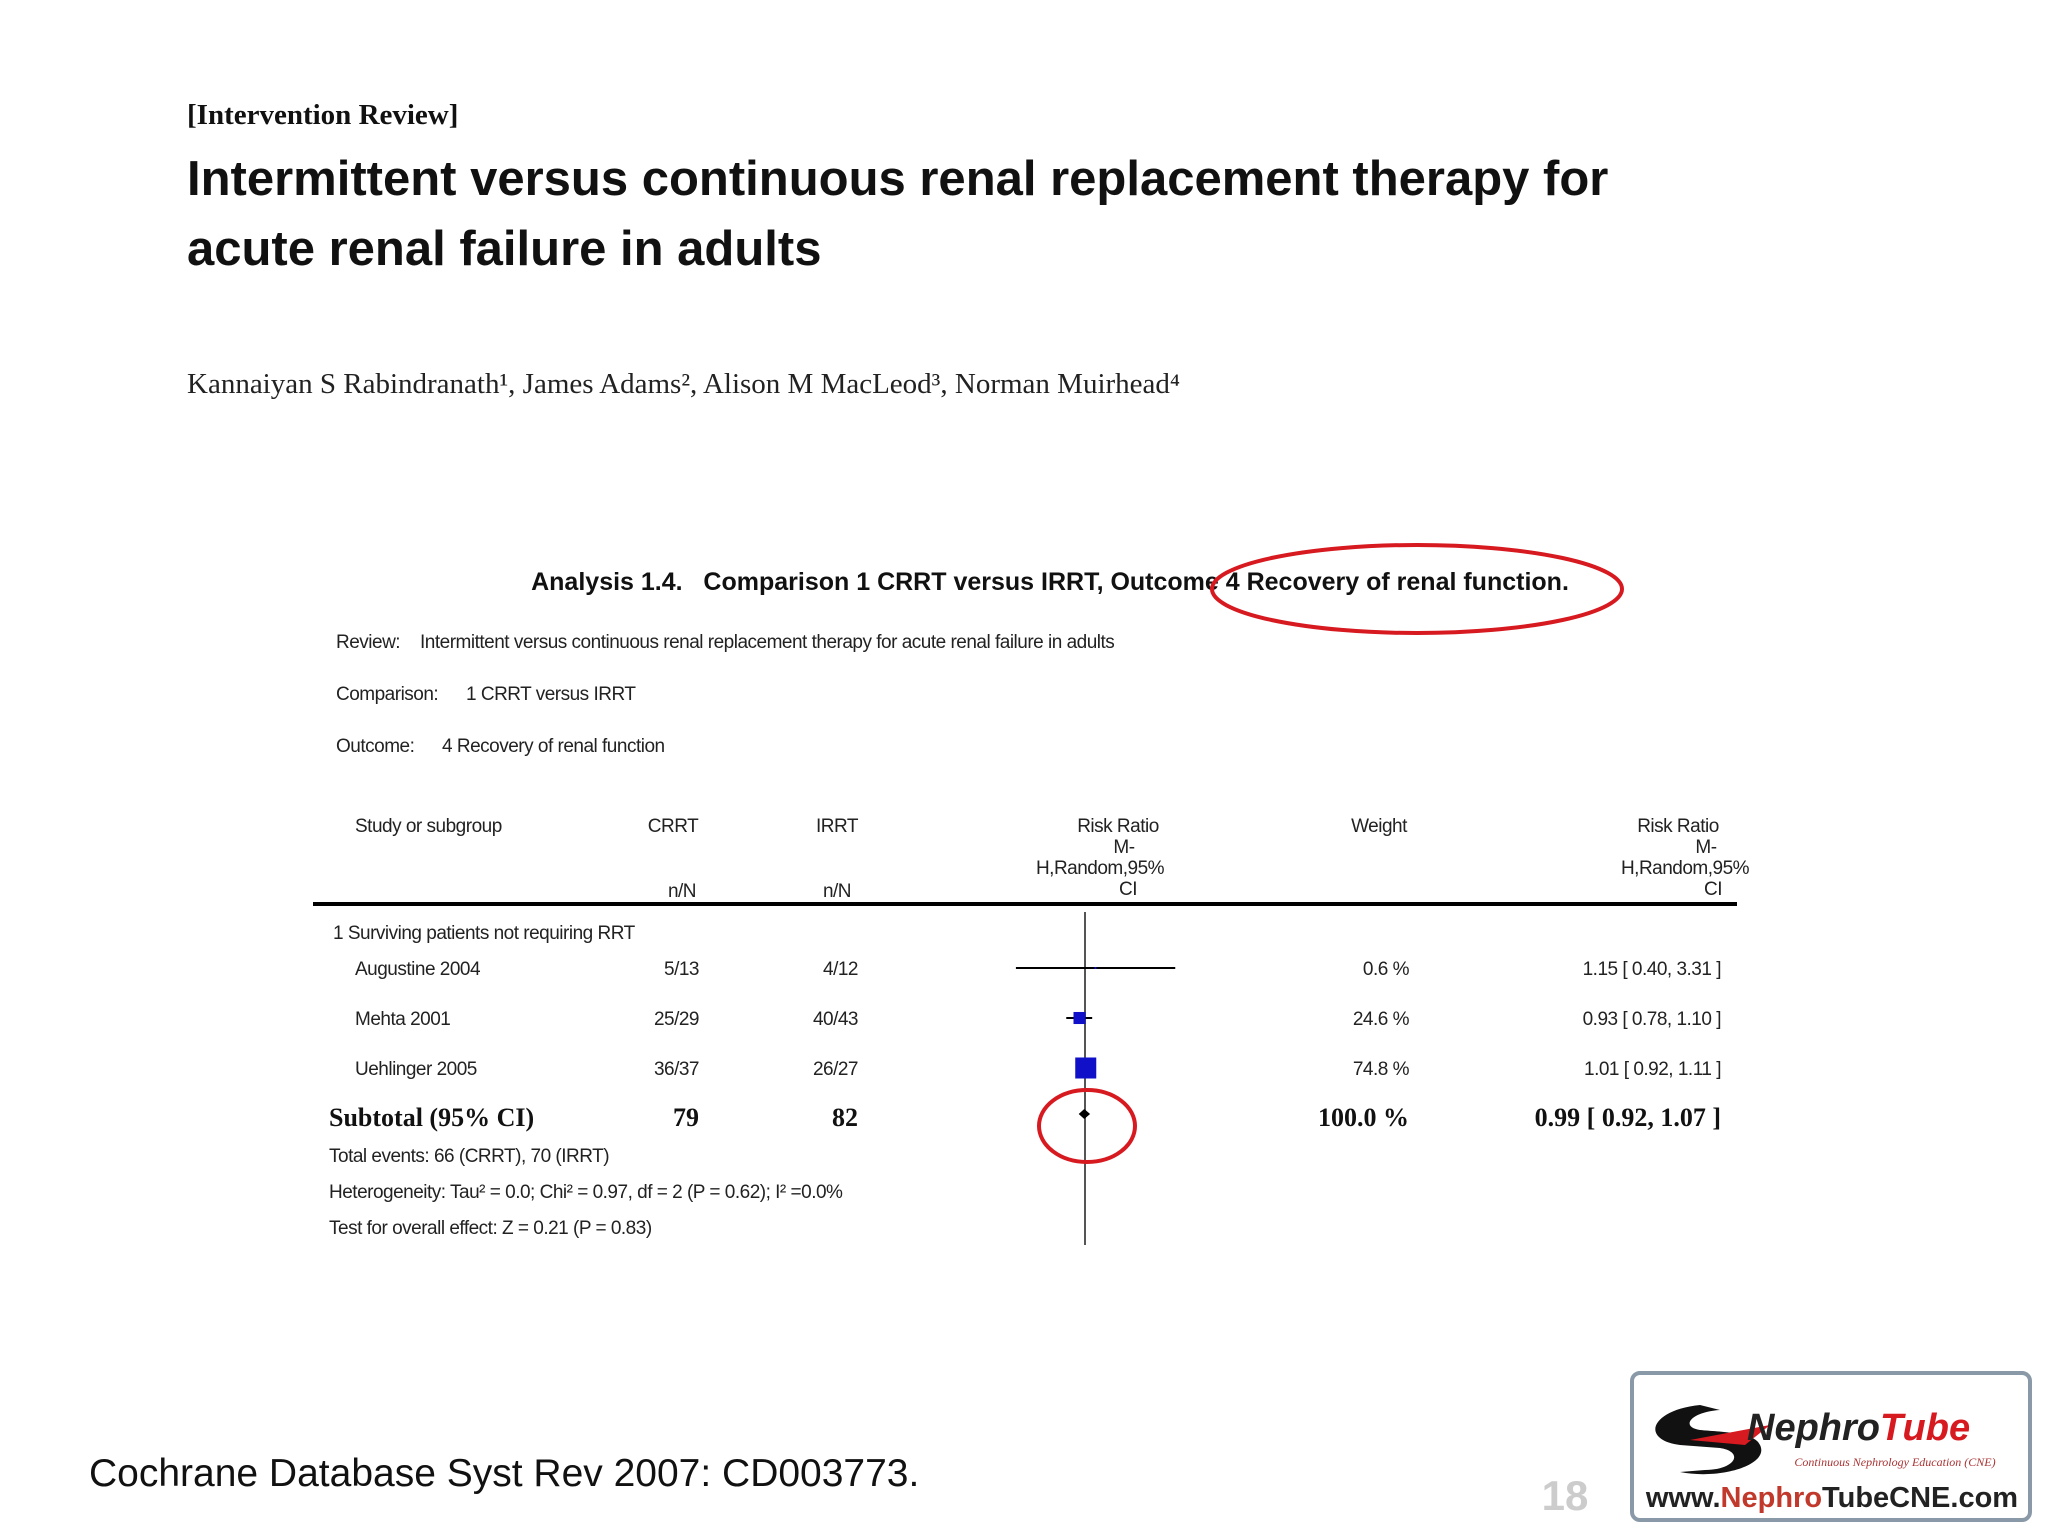 Image resolution: width=2048 pixels, height=1536 pixels. What do you see at coordinates (553, 746) in the screenshot?
I see `meta-value: 4 Recovery of renal function` at bounding box center [553, 746].